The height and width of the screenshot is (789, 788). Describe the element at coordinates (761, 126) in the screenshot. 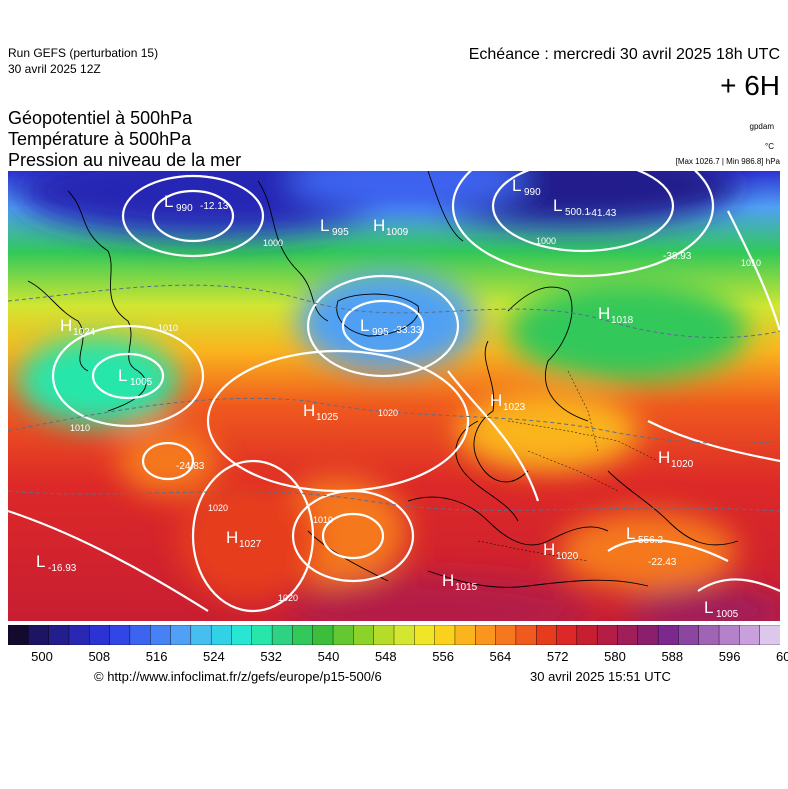

I see `unit-geopotential: gpdam` at that location.